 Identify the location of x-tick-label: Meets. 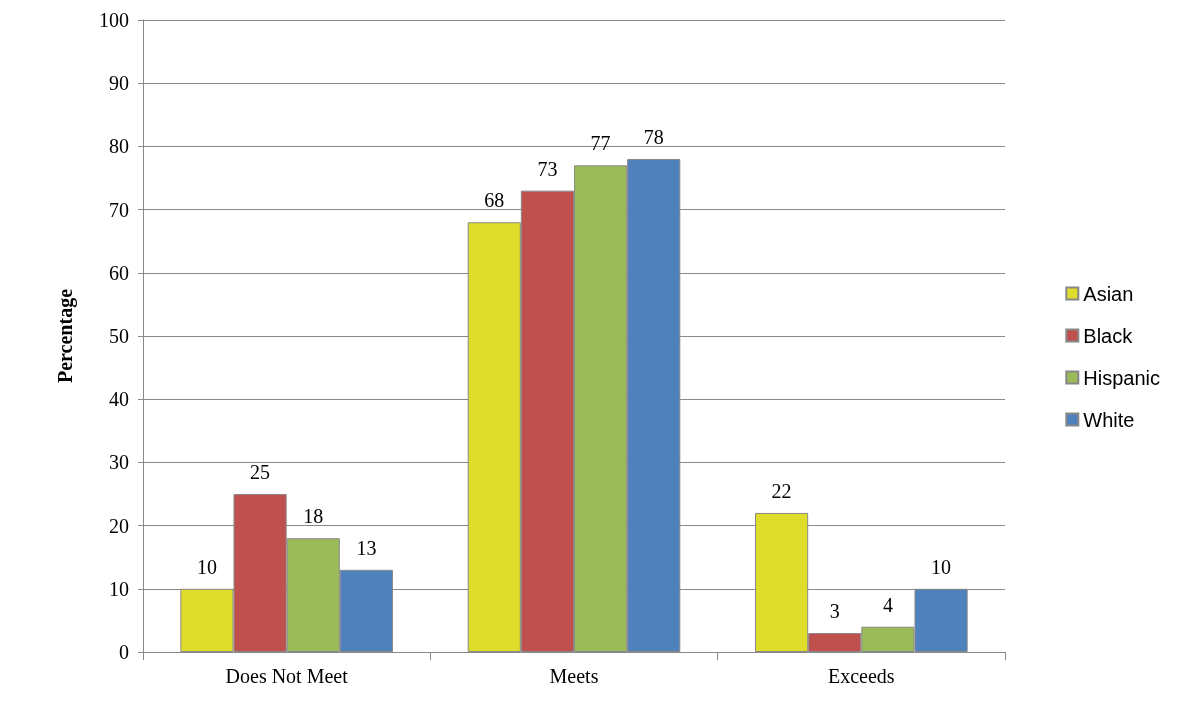
(574, 676).